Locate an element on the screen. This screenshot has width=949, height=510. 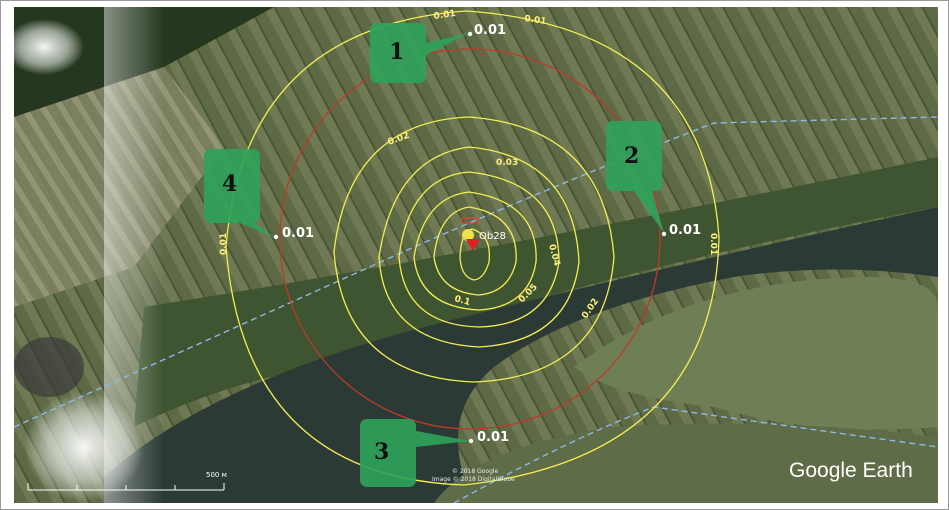
google-earth-logo: Google Earth is located at coordinates (851, 470).